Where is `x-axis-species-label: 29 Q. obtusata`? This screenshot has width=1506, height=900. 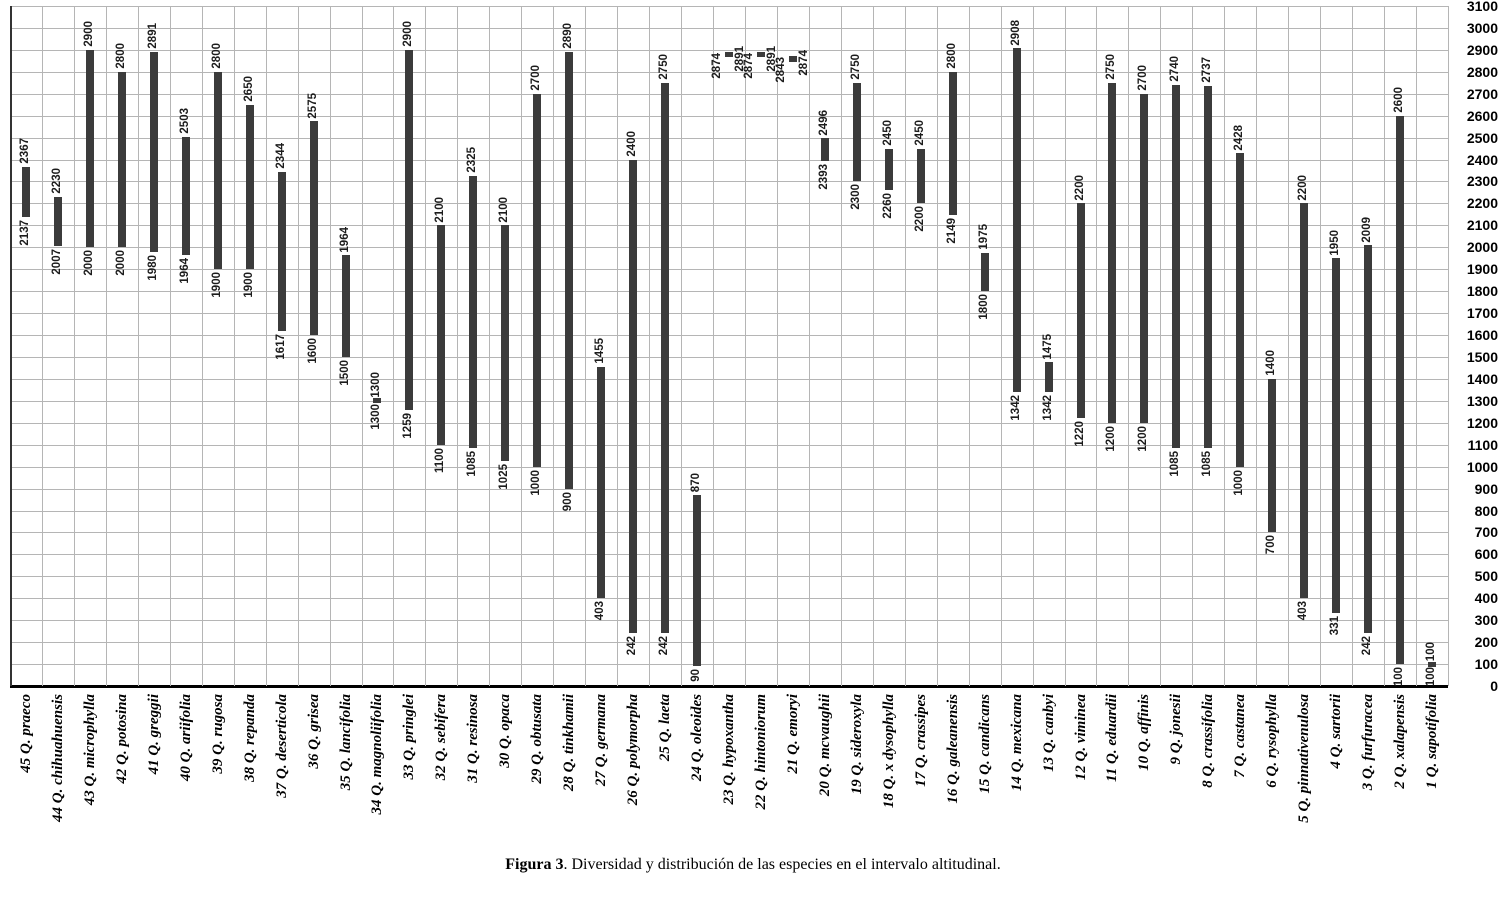 x-axis-species-label: 29 Q. obtusata is located at coordinates (537, 739).